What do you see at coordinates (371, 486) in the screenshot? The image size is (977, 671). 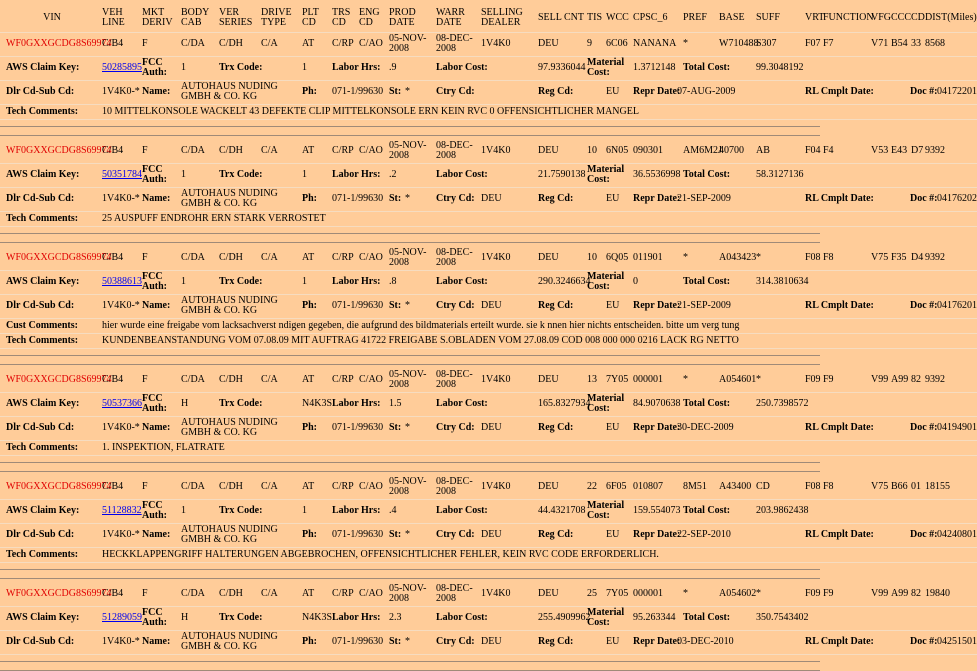 I see `record-field: C/AO` at bounding box center [371, 486].